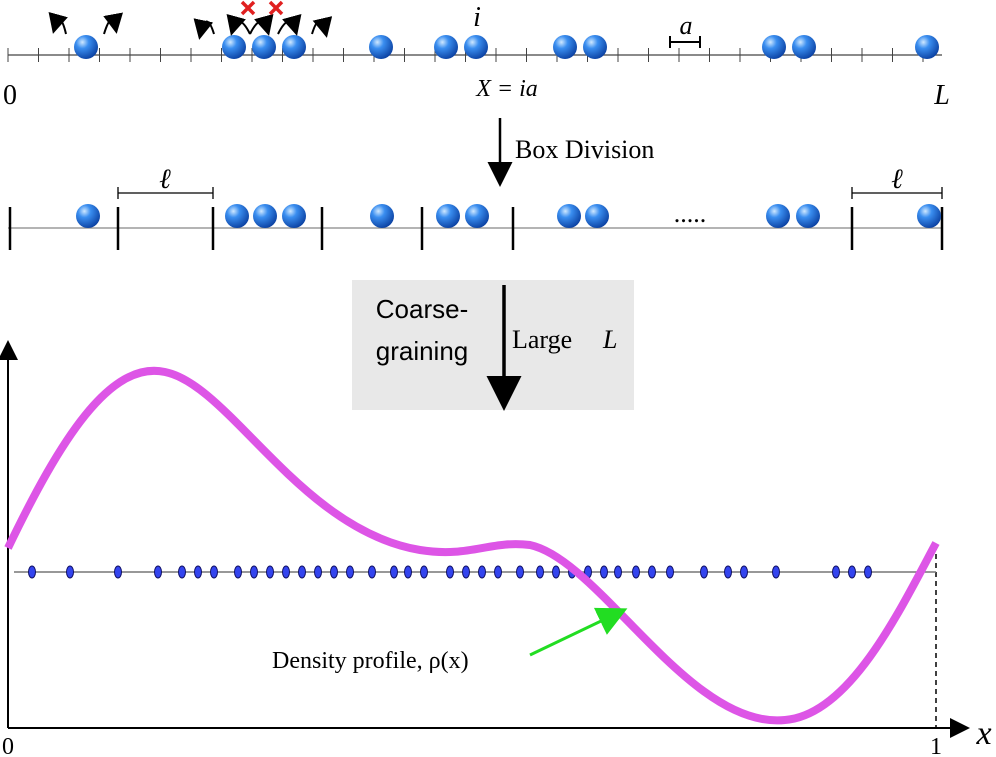  Describe the element at coordinates (609, 339) in the screenshot. I see `step-label: L` at that location.